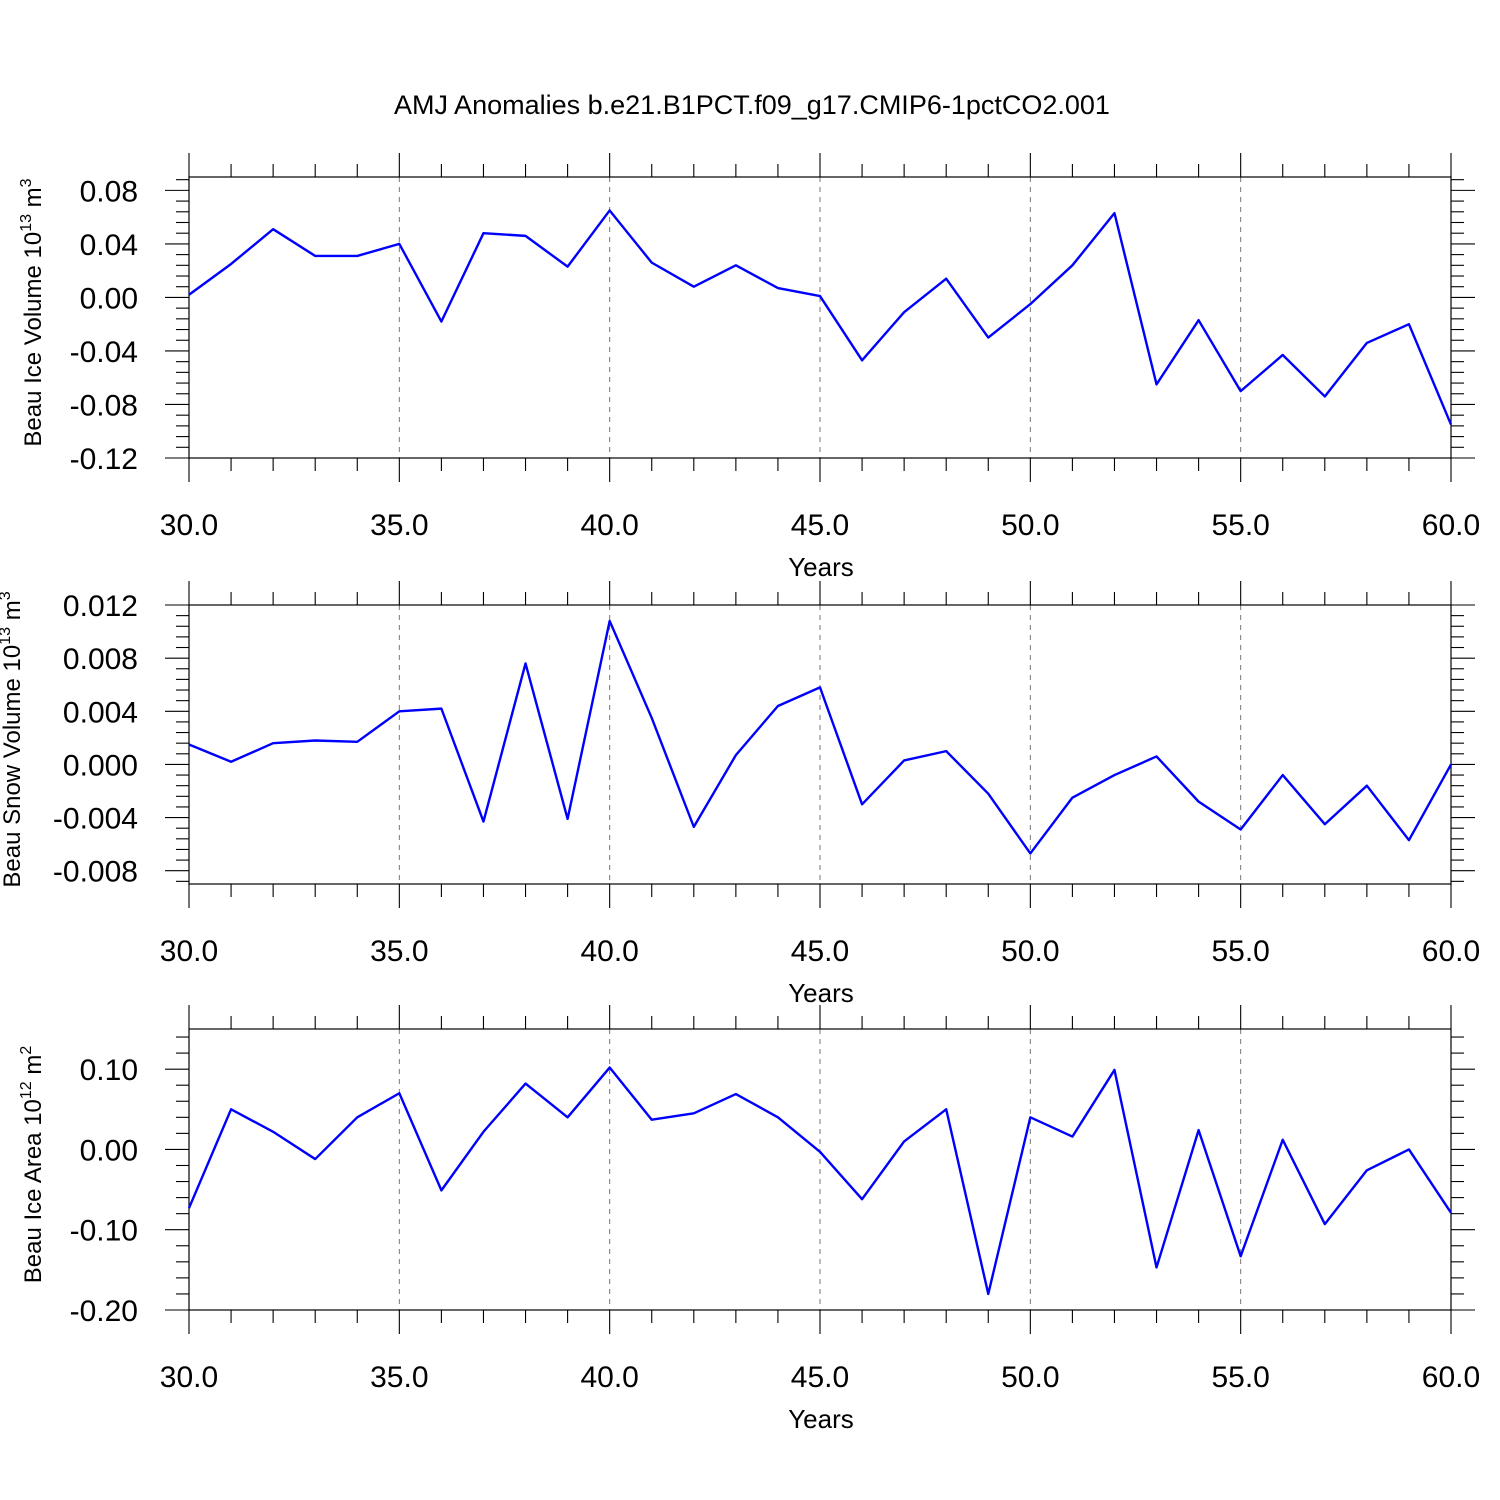 This screenshot has height=1500, width=1500. What do you see at coordinates (104, 459) in the screenshot?
I see `y-tick-label: -0.12` at bounding box center [104, 459].